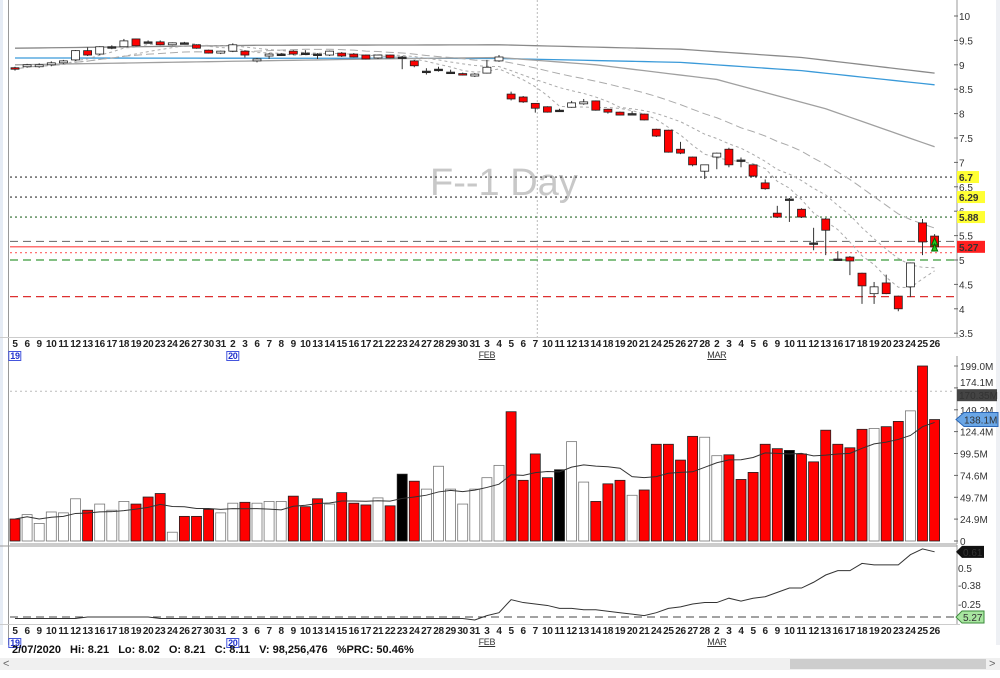 The width and height of the screenshot is (1000, 678). Describe the element at coordinates (378, 344) in the screenshot. I see `date-tick-label: 21` at that location.